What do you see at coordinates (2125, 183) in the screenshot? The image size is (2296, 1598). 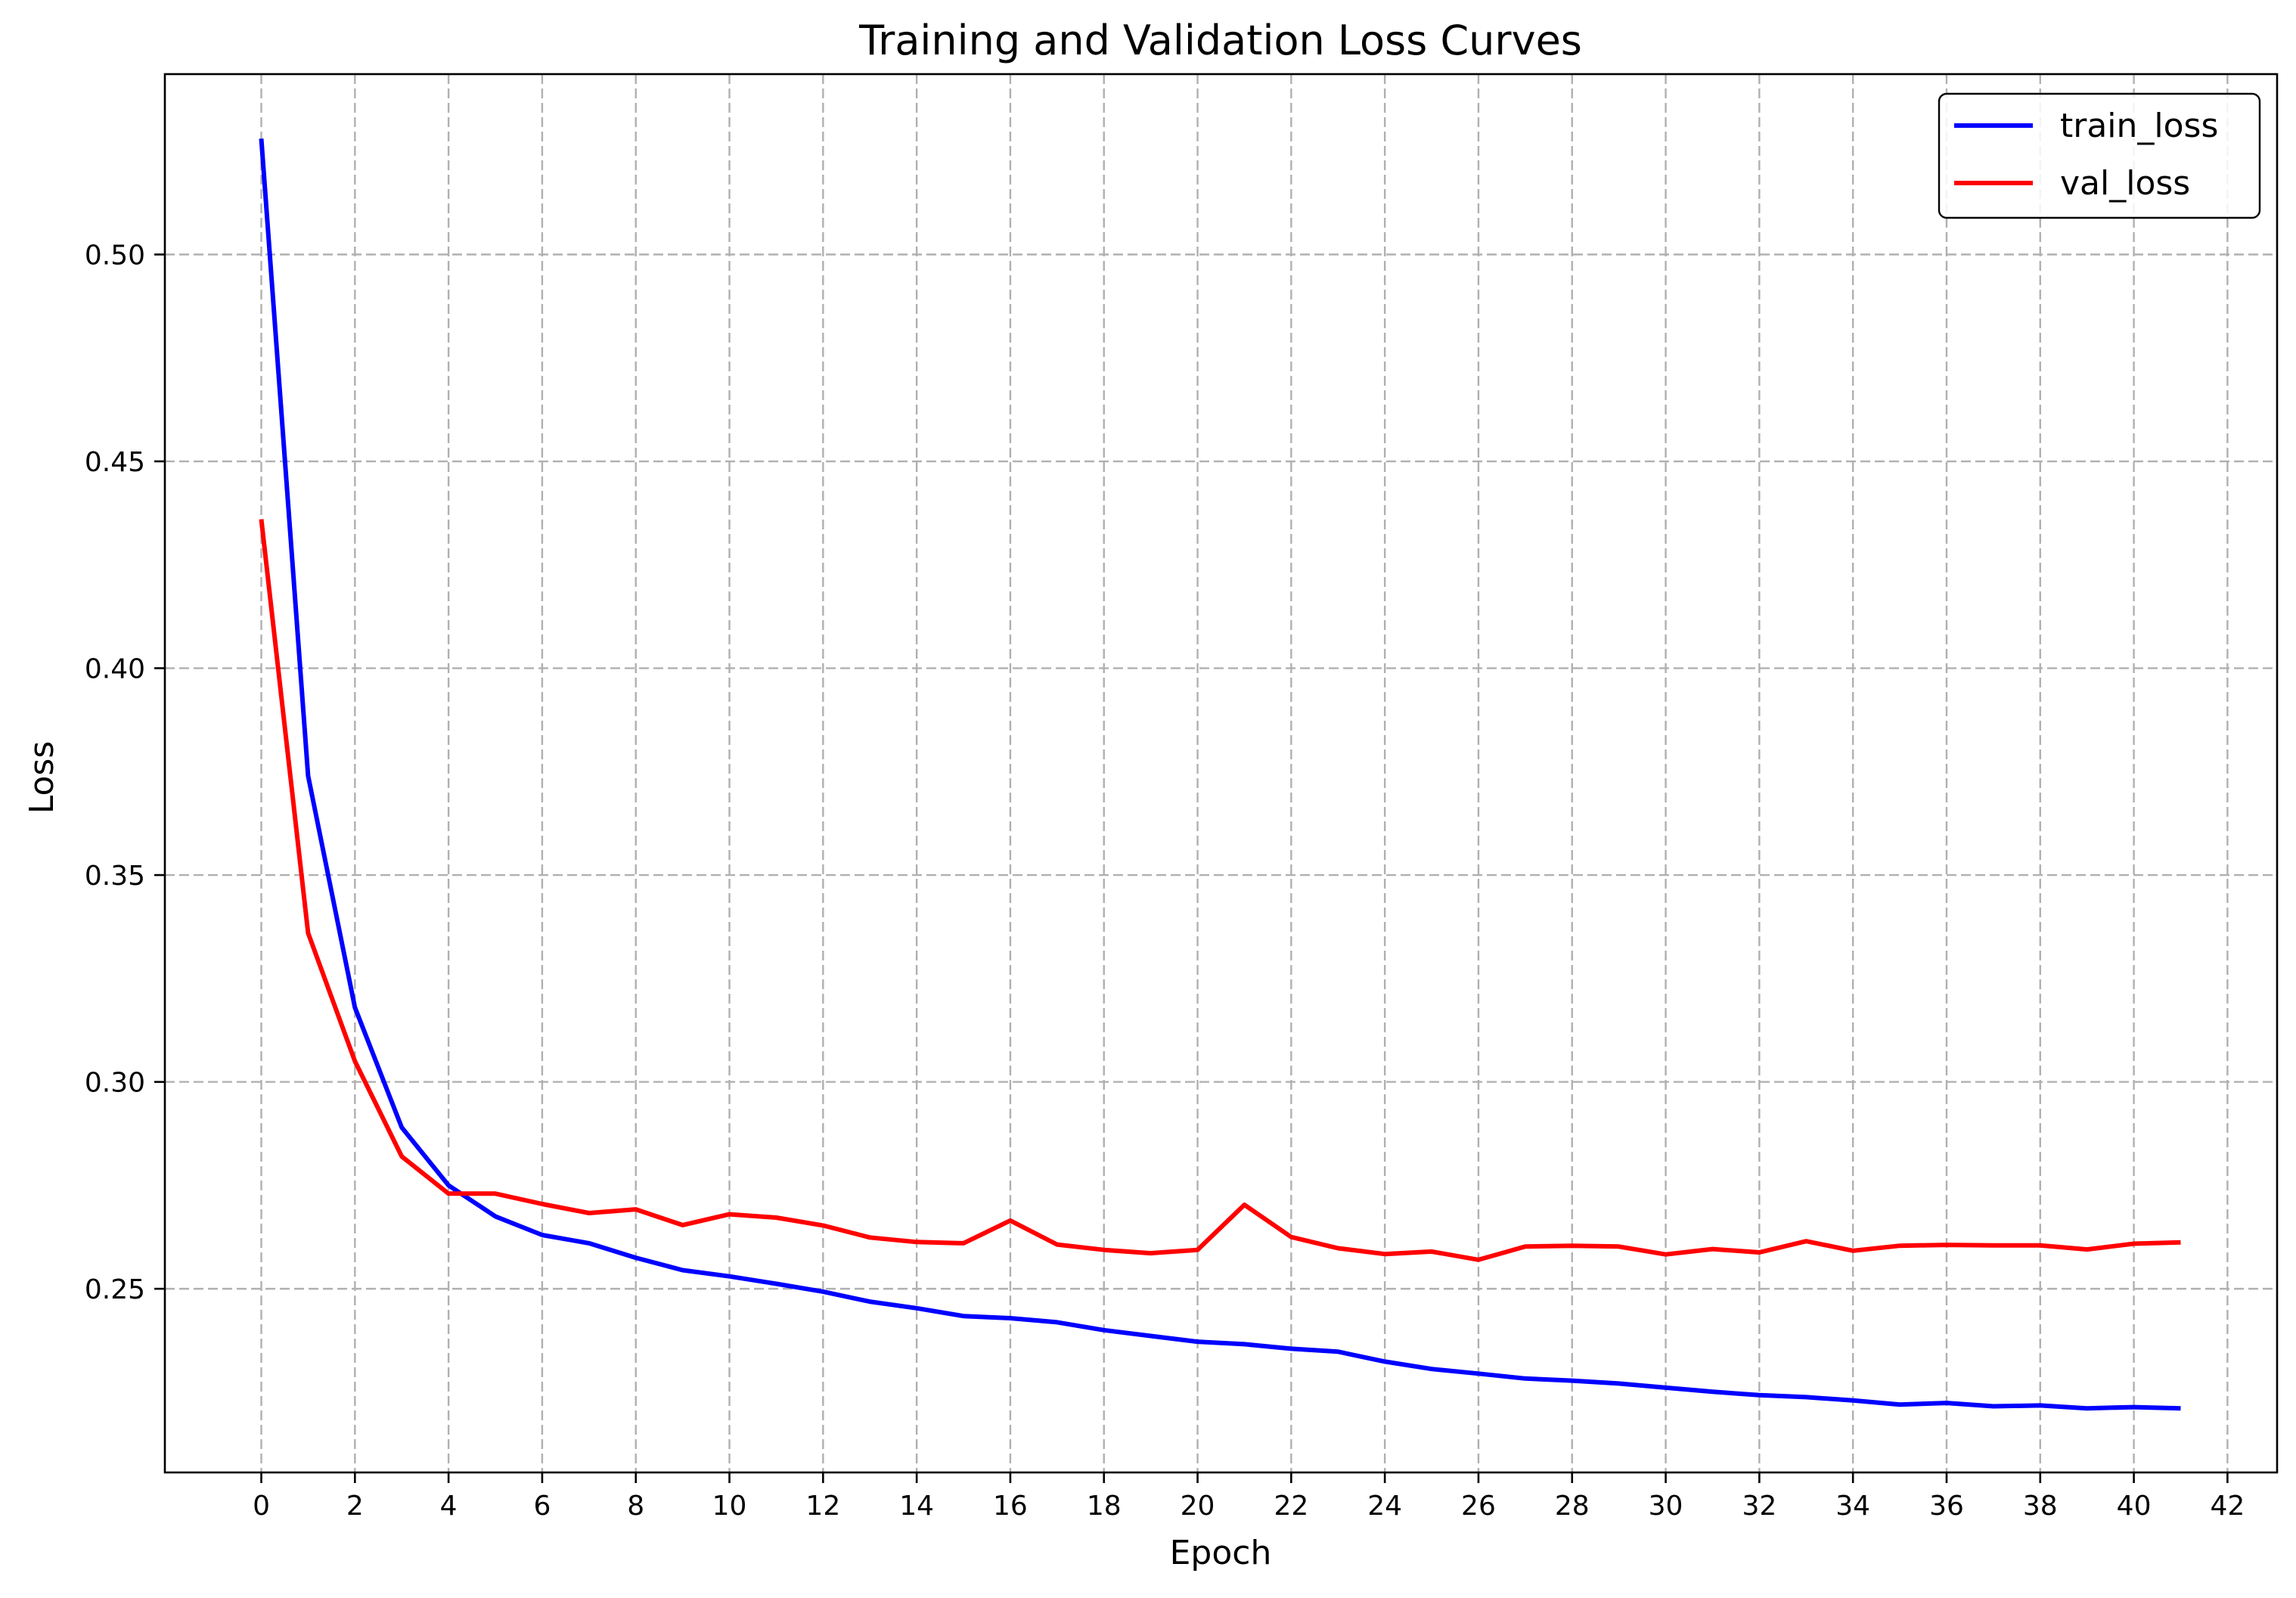 I see `legend-label-val-loss: val_loss` at bounding box center [2125, 183].